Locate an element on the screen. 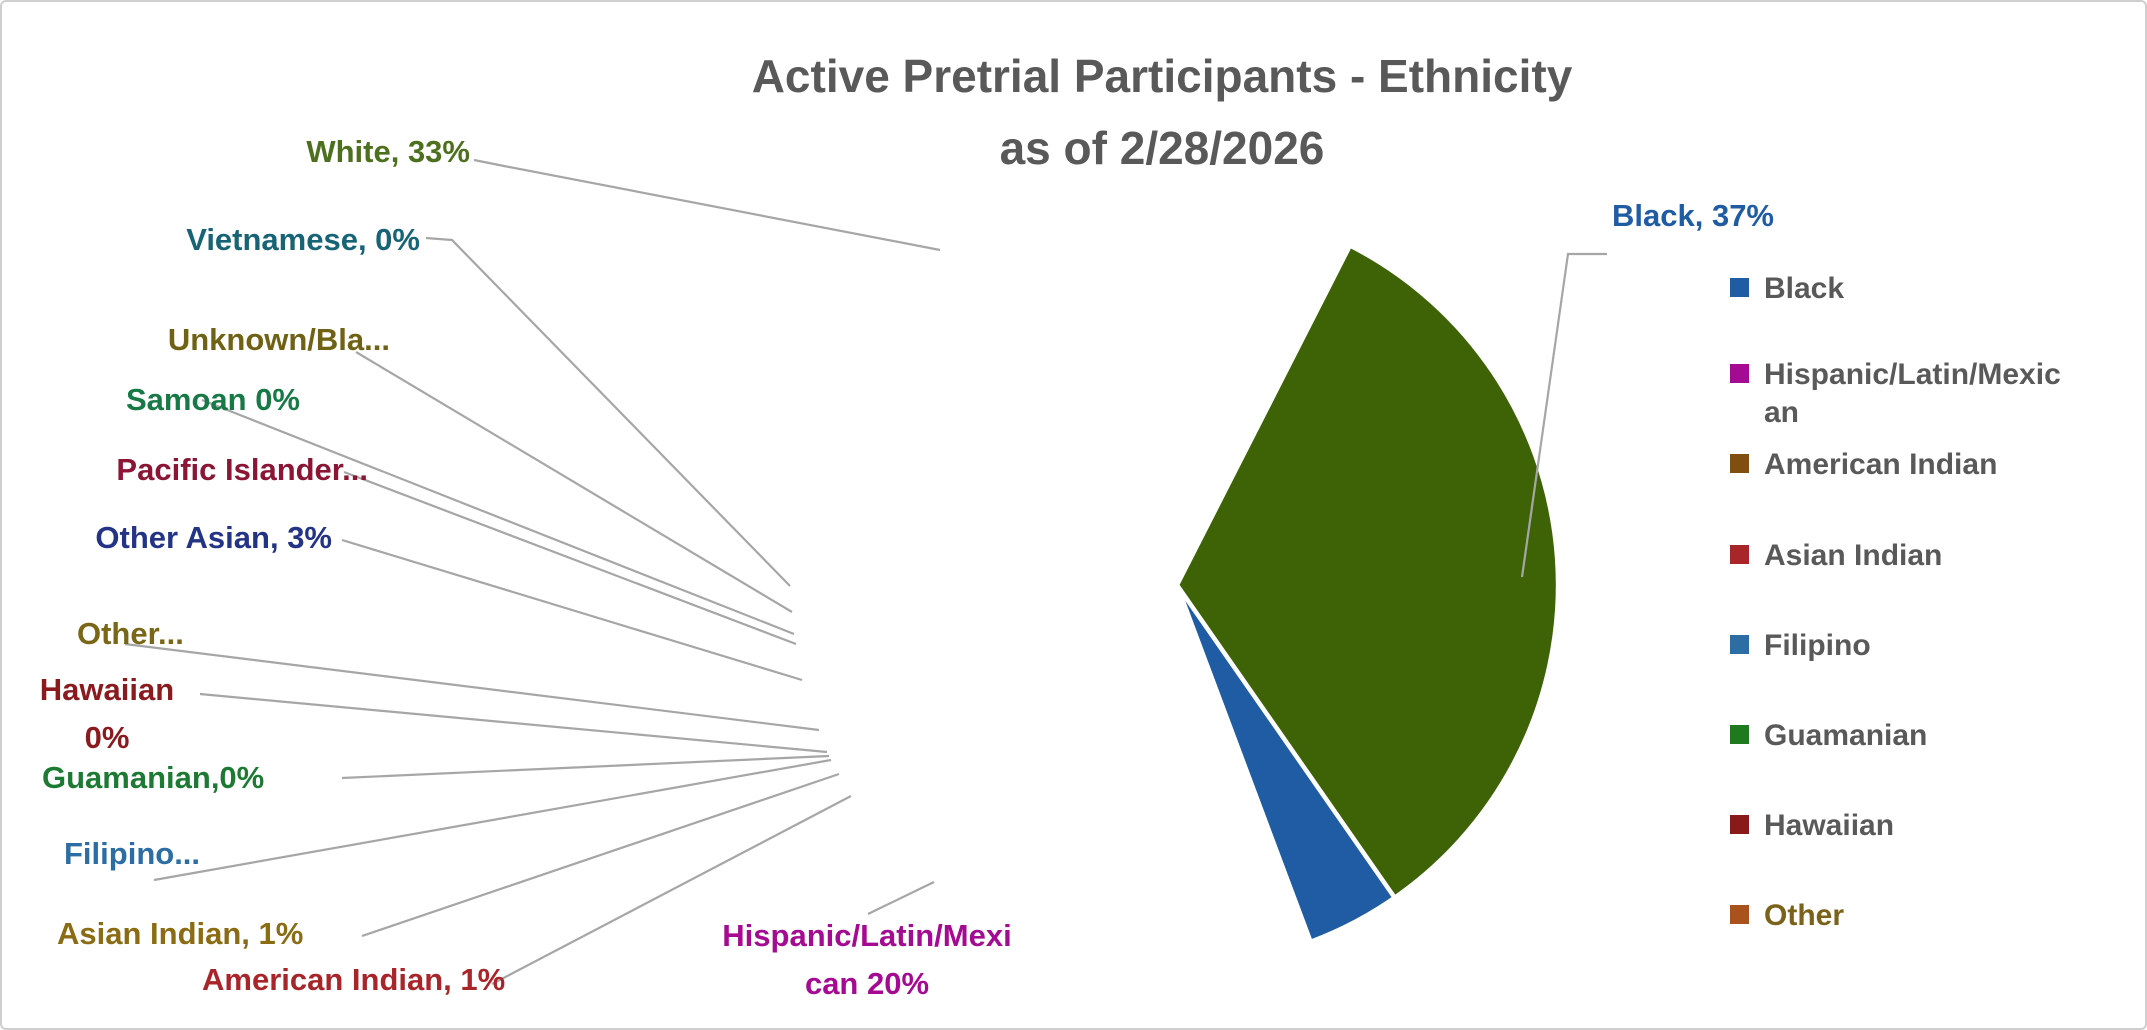 Image resolution: width=2147 pixels, height=1030 pixels. legend-item-guamanian: Guamanian is located at coordinates (1897, 736).